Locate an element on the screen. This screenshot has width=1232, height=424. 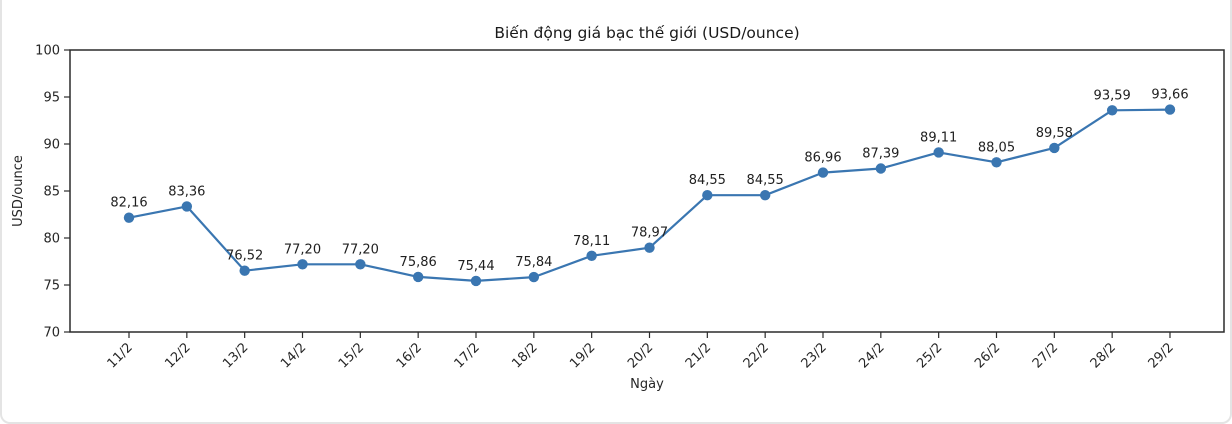
x-tick-label: 12/2 is located at coordinates (177, 355).